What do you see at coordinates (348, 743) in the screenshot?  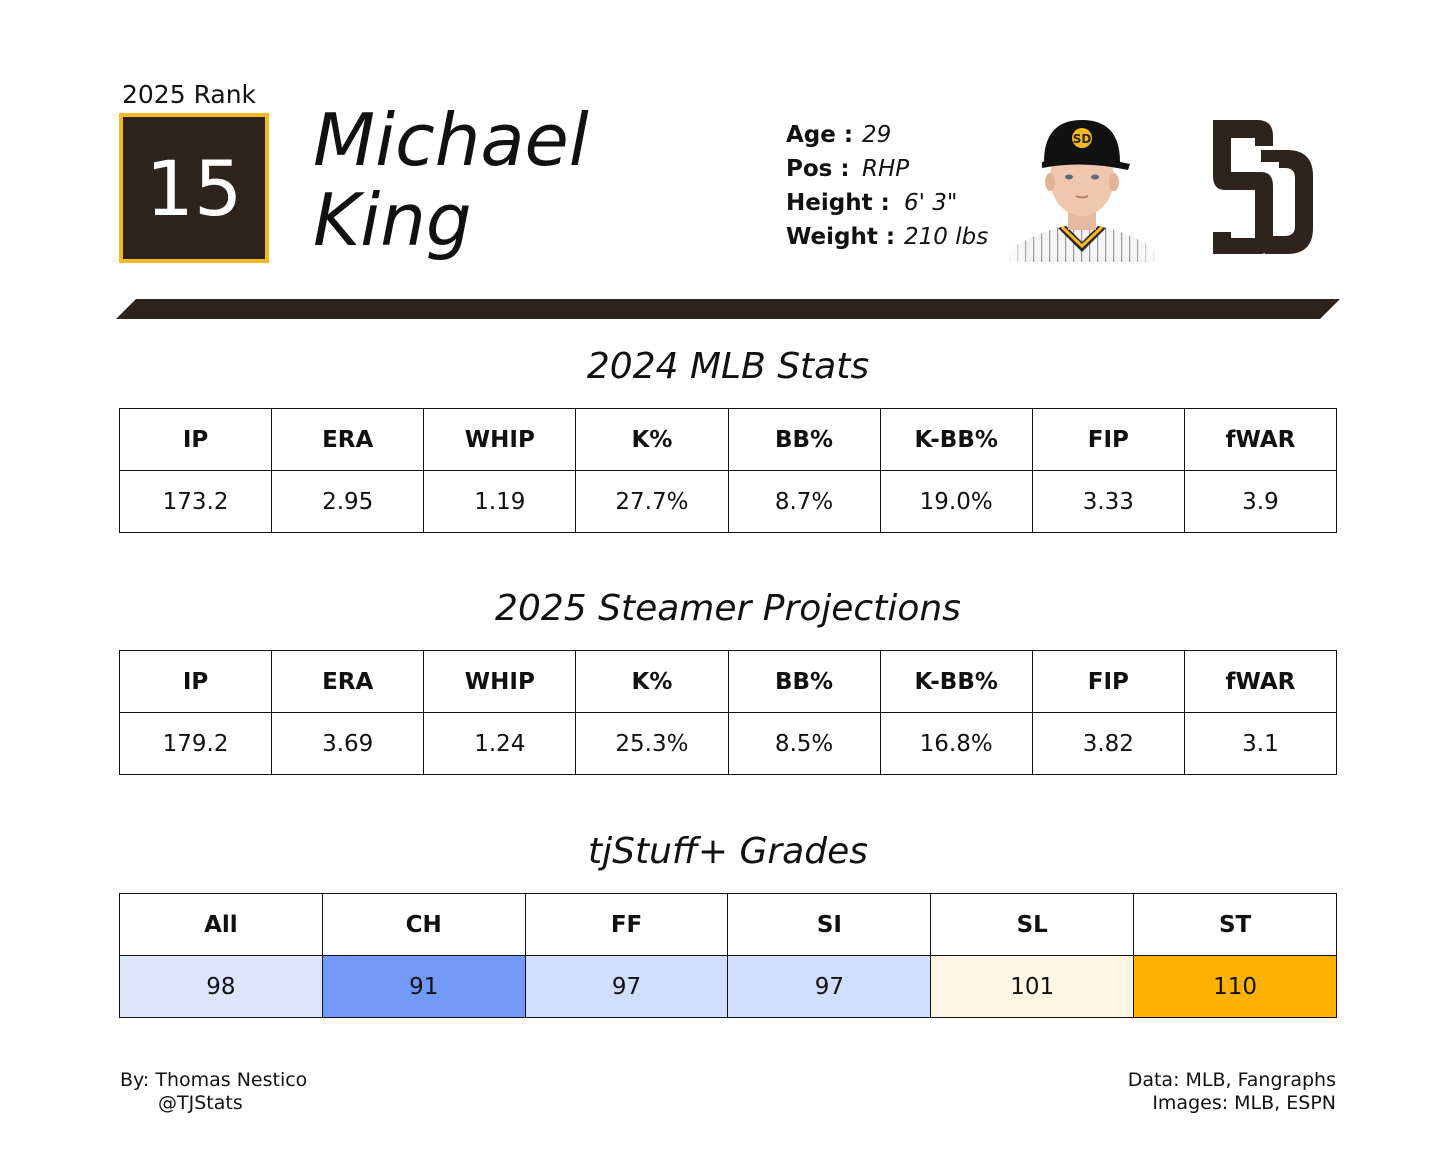 I see `value-cell: 3.69` at bounding box center [348, 743].